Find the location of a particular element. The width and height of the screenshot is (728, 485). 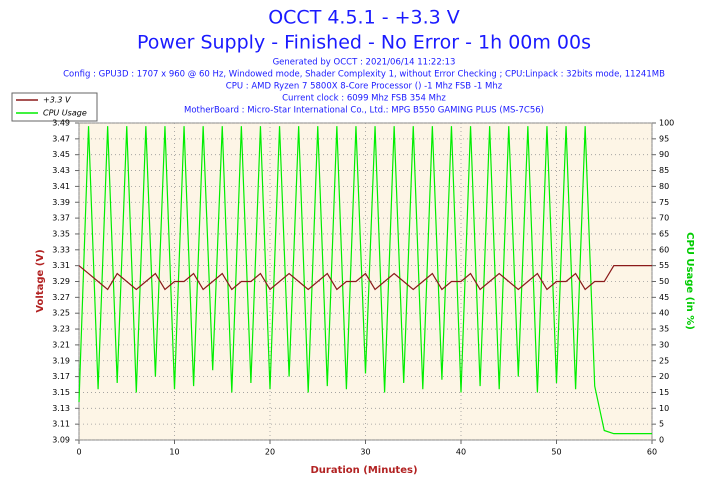

y2-tick-label: 40 is located at coordinates (664, 313).